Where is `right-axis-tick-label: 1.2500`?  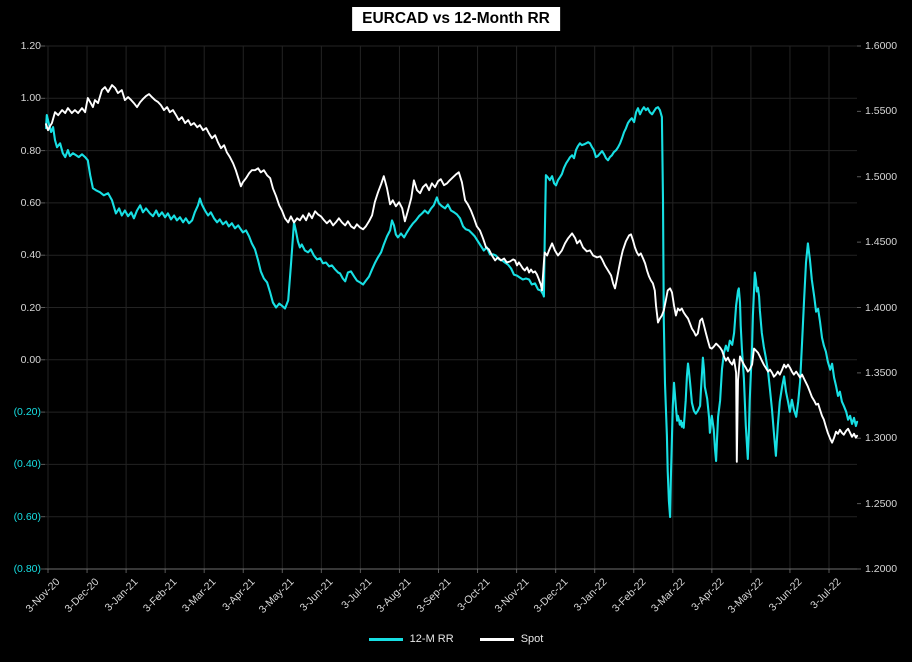 right-axis-tick-label: 1.2500 is located at coordinates (881, 503).